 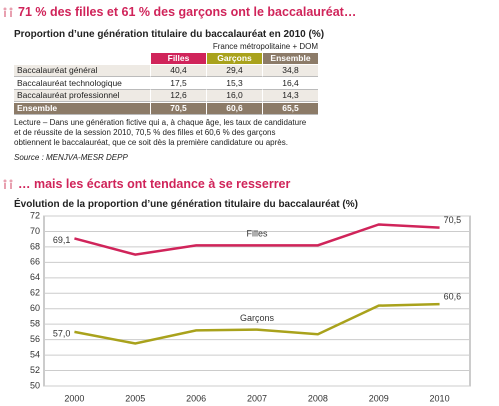 I want to click on table-value: 34,8, so click(x=290, y=71).